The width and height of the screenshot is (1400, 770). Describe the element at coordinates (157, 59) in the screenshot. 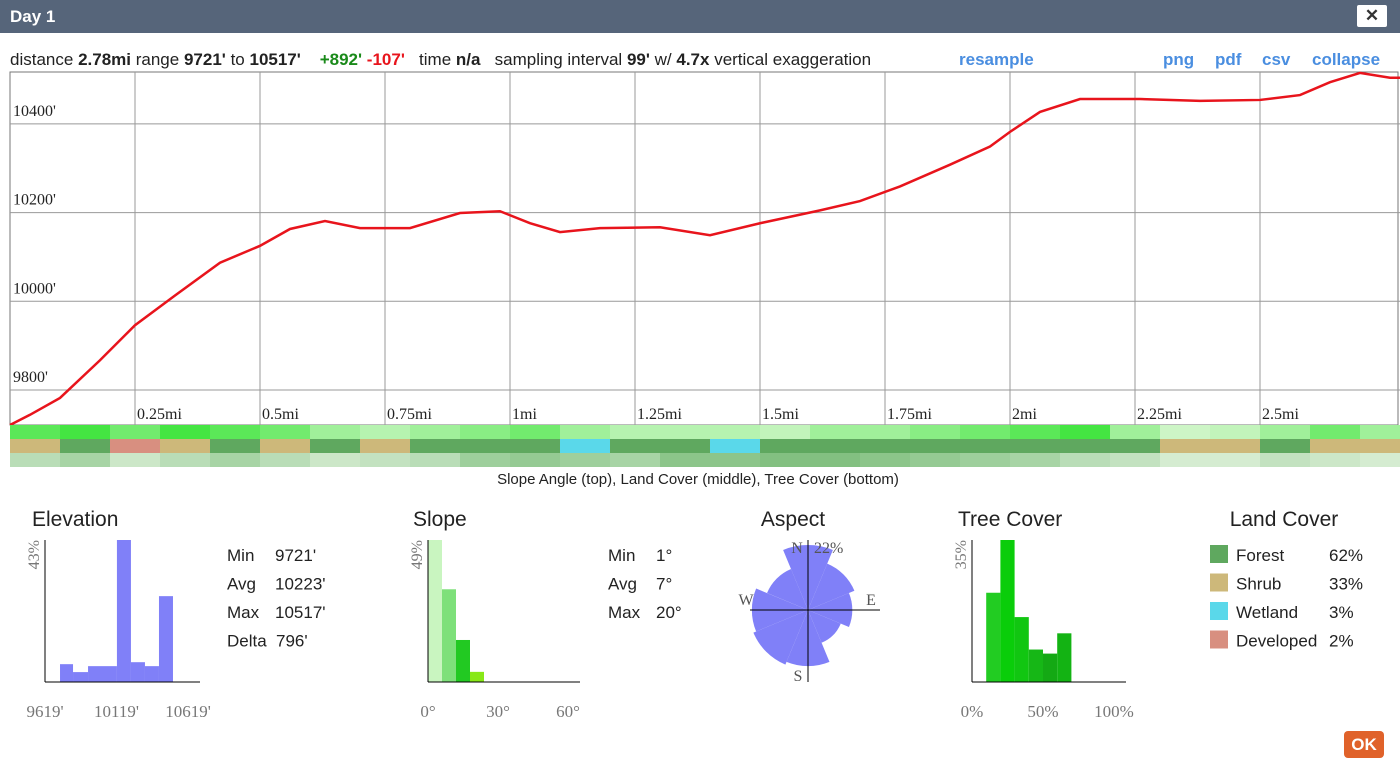

I see `label: range` at that location.